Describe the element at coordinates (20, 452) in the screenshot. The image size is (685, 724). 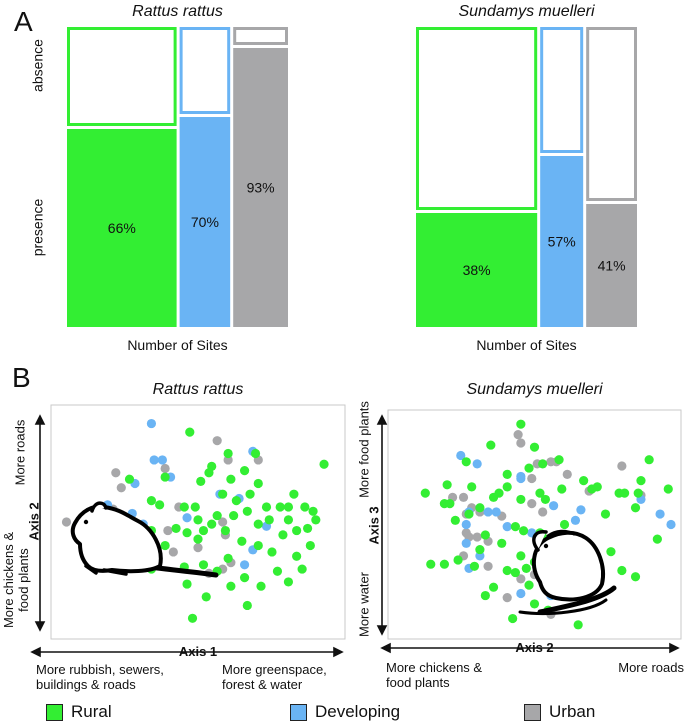
I see `rattus-y-top-label: More roads` at that location.